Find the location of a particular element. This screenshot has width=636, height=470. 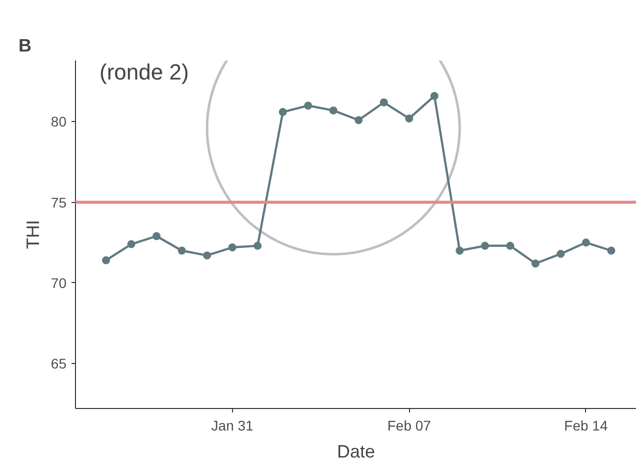

y-tick-label: 65 is located at coordinates (58, 363).